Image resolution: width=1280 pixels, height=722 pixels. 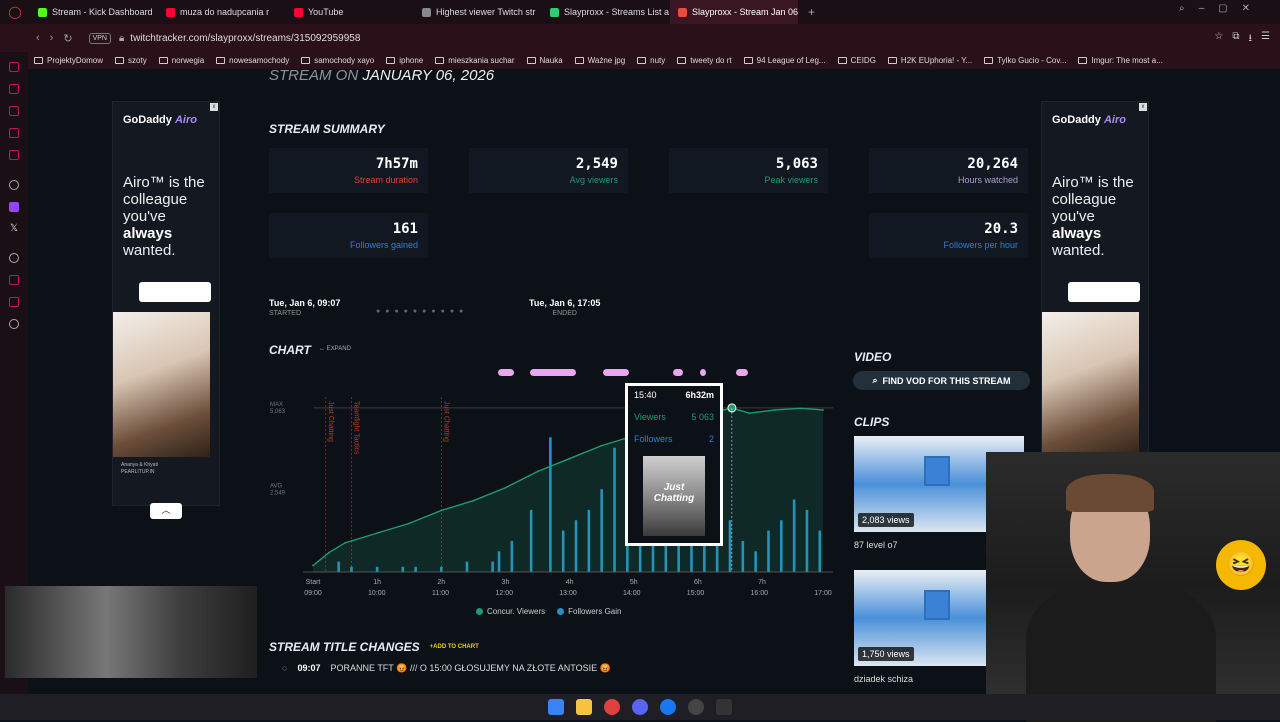 I want to click on folder-icon, so click(x=842, y=60).